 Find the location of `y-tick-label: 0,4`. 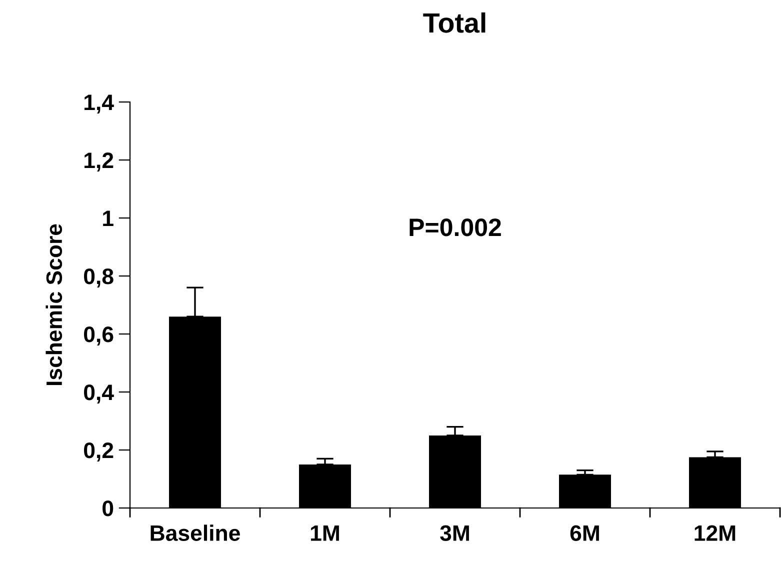

y-tick-label: 0,4 is located at coordinates (99, 394).